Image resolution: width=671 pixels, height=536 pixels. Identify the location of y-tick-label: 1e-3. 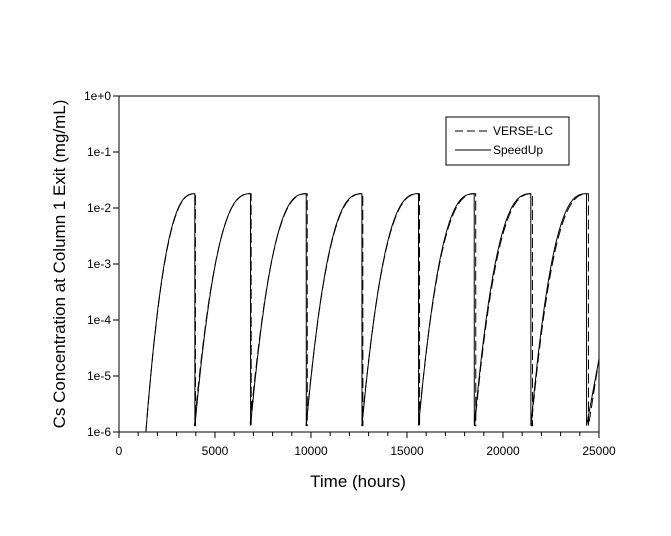
(99, 264).